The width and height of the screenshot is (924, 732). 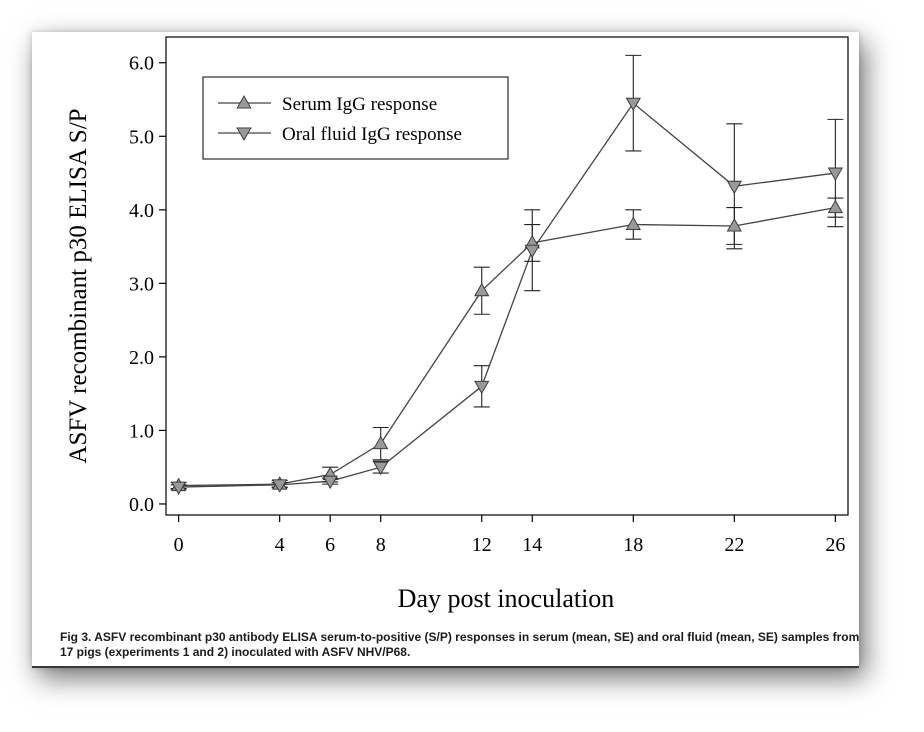 What do you see at coordinates (532, 545) in the screenshot?
I see `x-tick-label: 14` at bounding box center [532, 545].